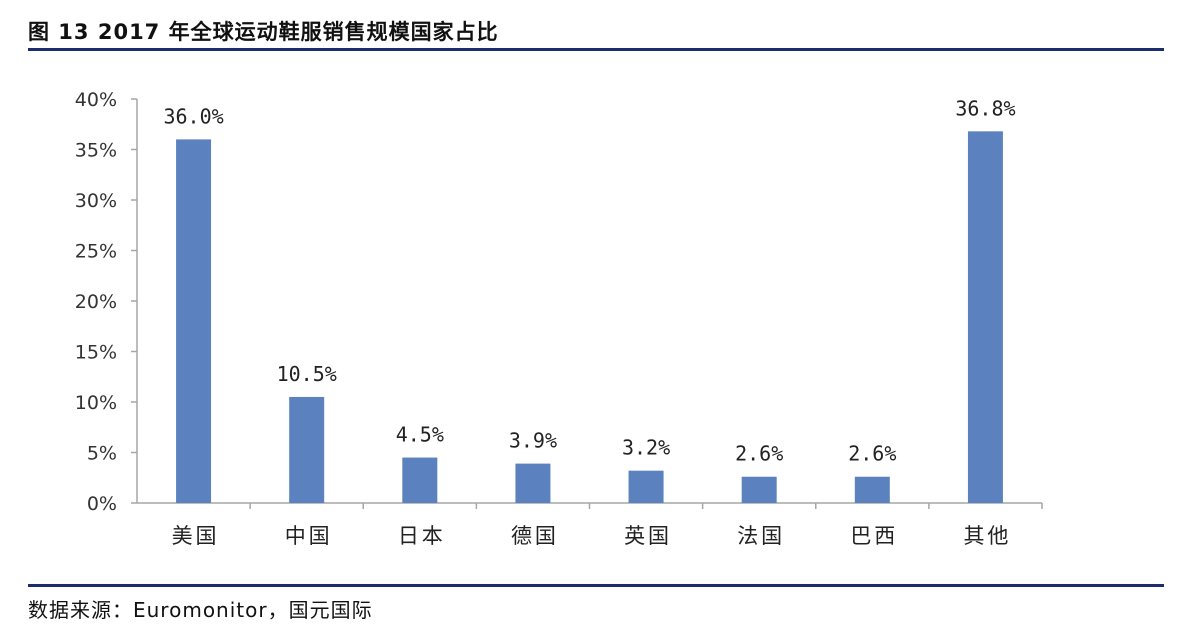 This screenshot has width=1200, height=635. I want to click on y-tick-label: 35%, so click(96, 151).